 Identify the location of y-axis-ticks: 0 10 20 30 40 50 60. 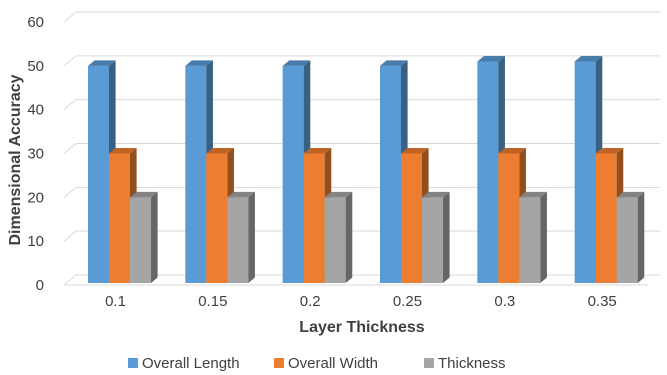
(35, 154).